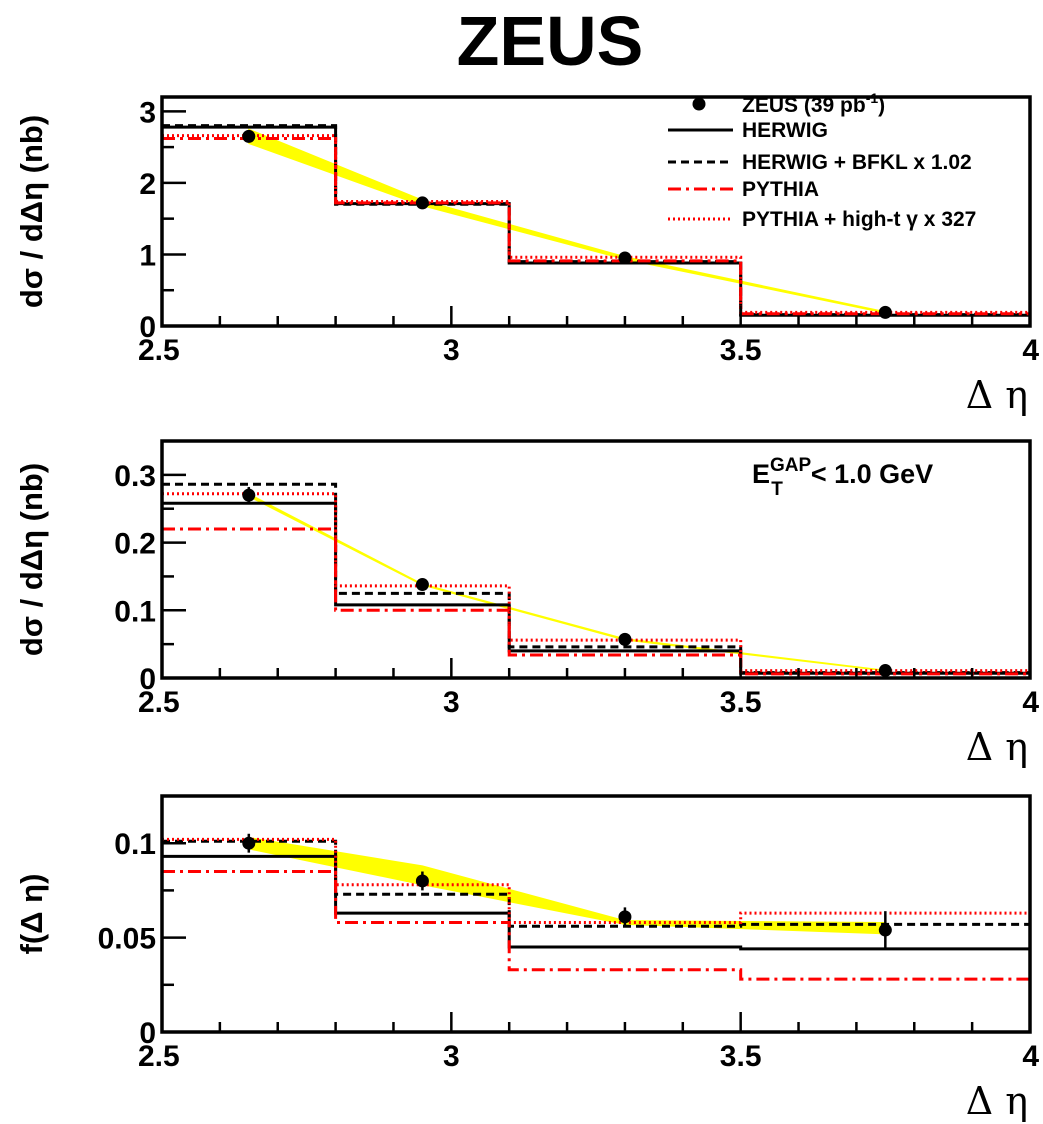  What do you see at coordinates (147, 112) in the screenshot?
I see `y-tick-label: 3` at bounding box center [147, 112].